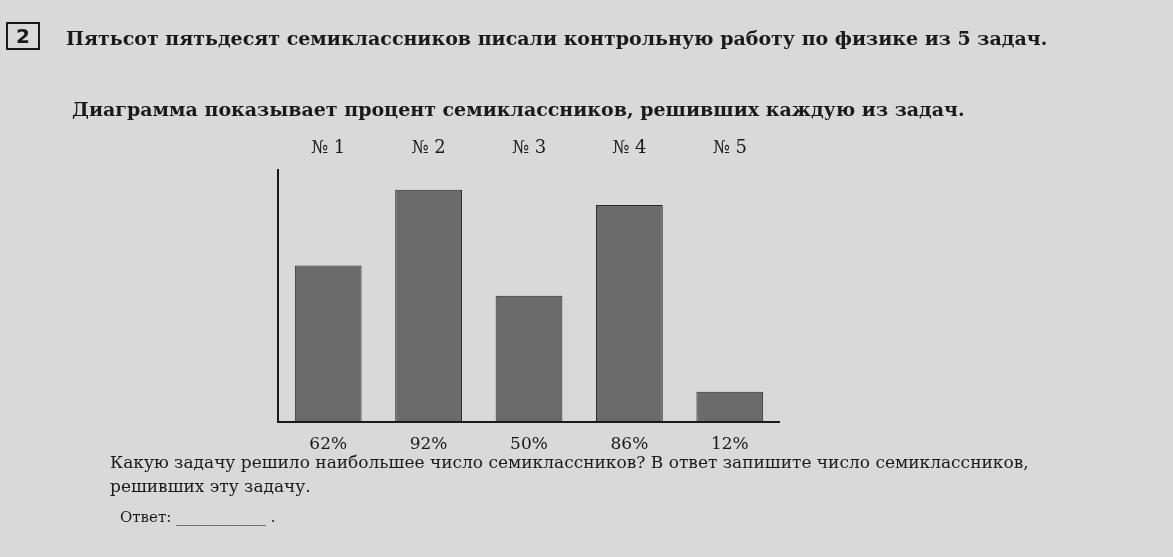 Image resolution: width=1173 pixels, height=557 pixels. What do you see at coordinates (328, 442) in the screenshot?
I see `data-label: 62%` at bounding box center [328, 442].